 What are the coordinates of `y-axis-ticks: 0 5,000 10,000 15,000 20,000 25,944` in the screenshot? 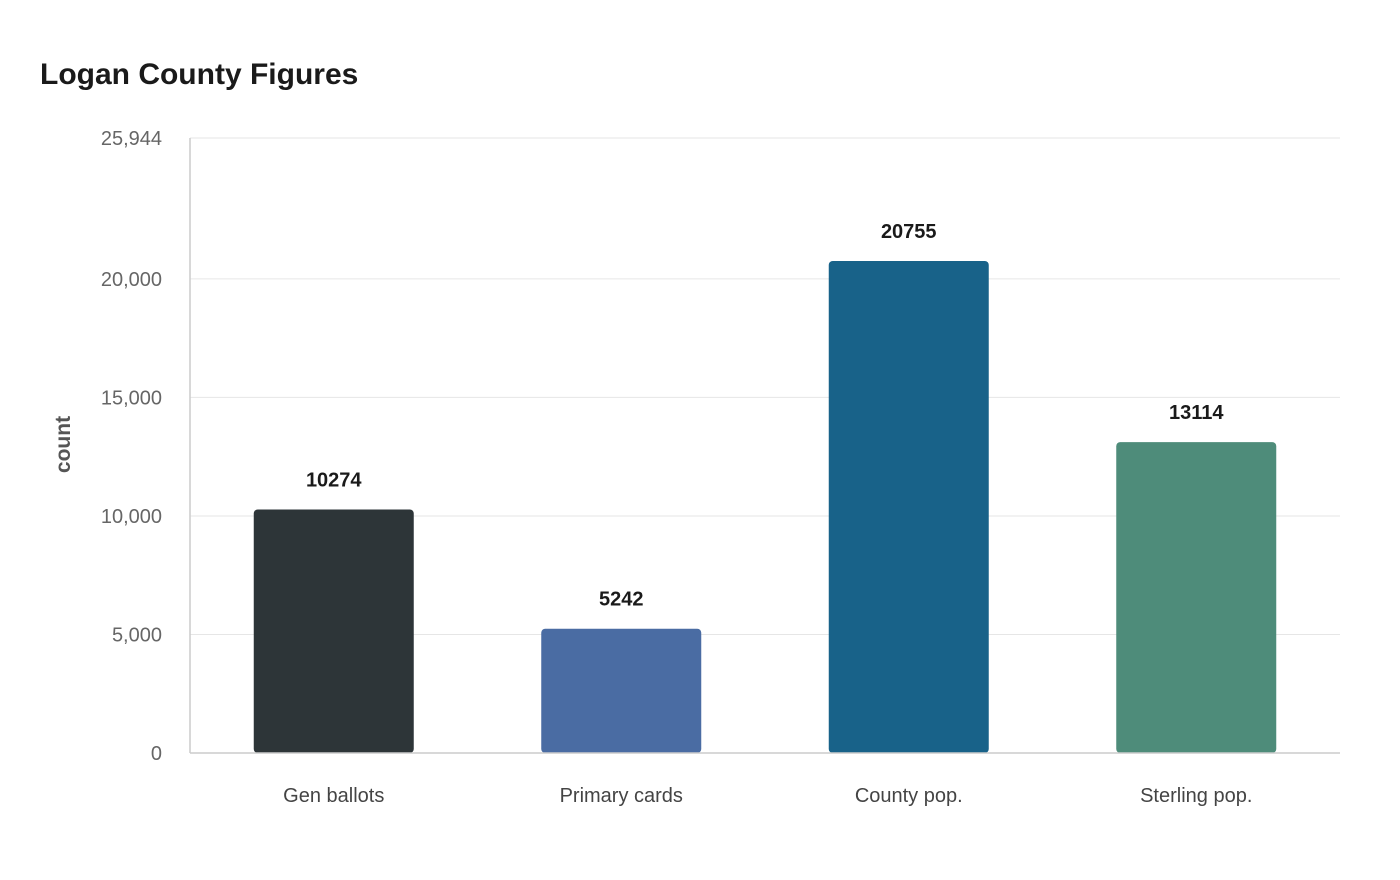 It's located at (131, 446).